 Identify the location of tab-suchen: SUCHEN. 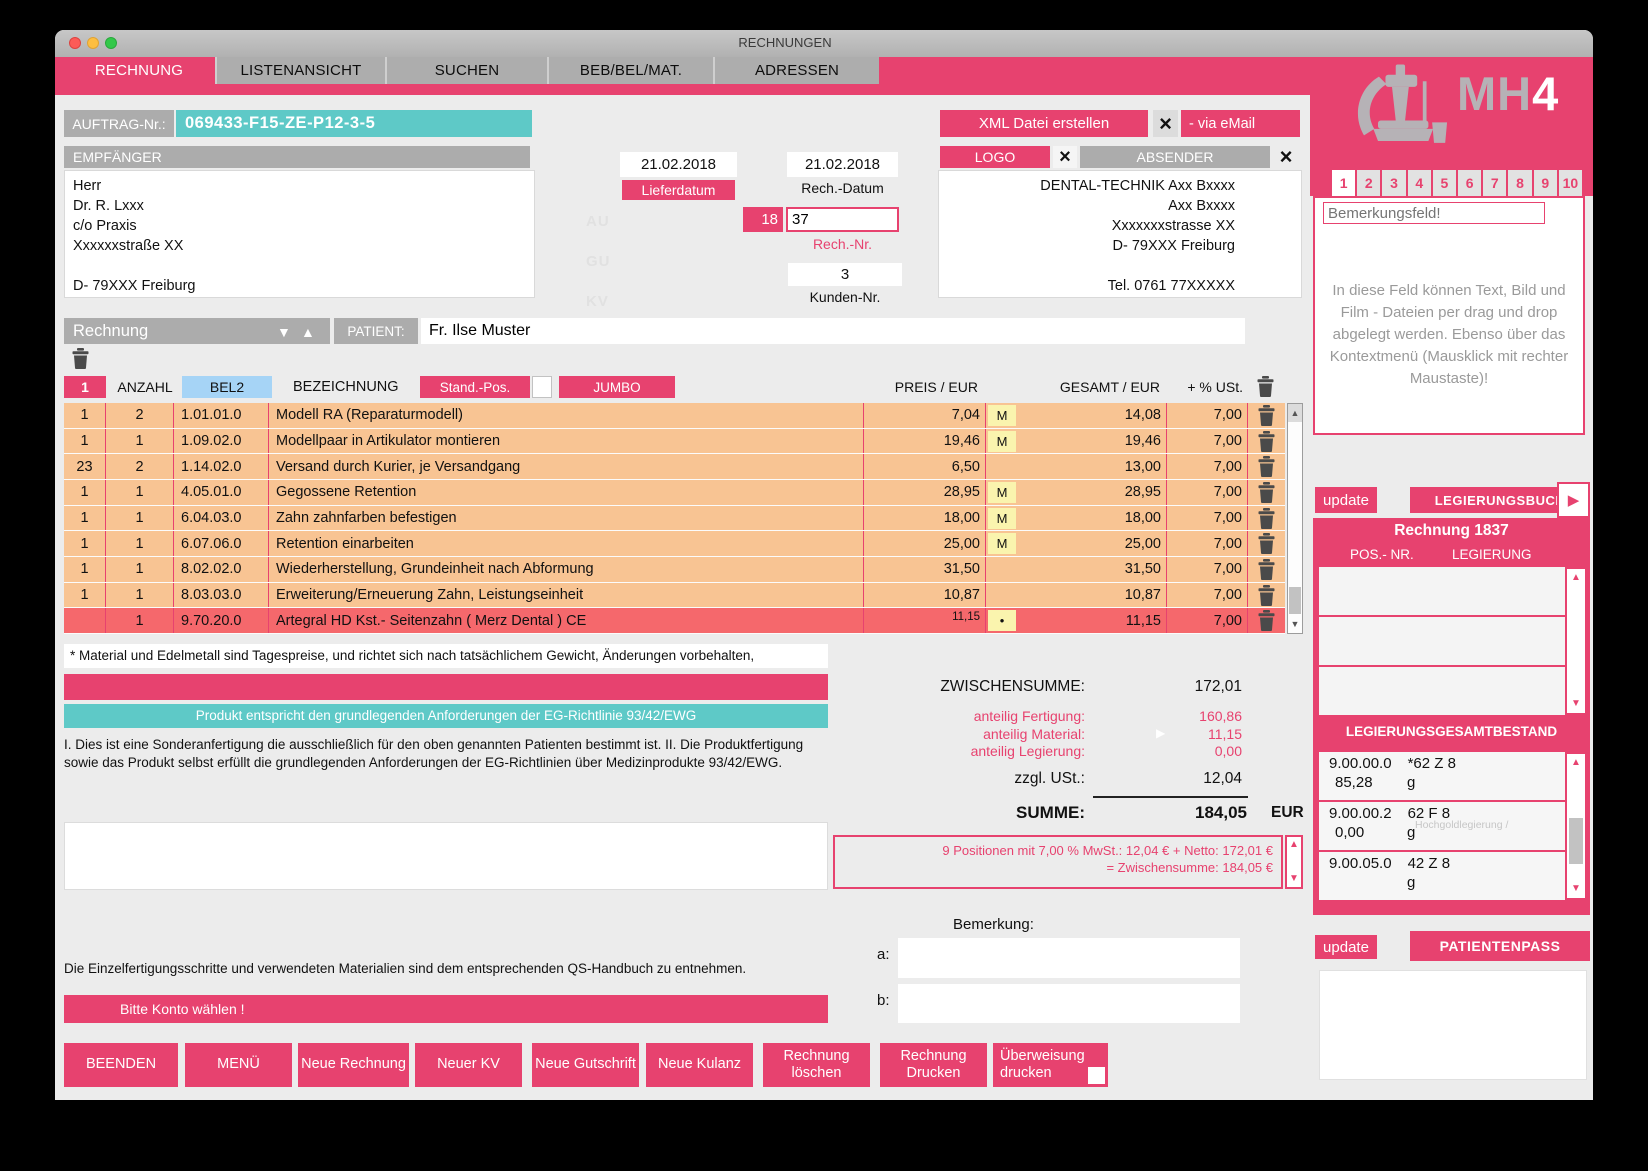
(466, 70).